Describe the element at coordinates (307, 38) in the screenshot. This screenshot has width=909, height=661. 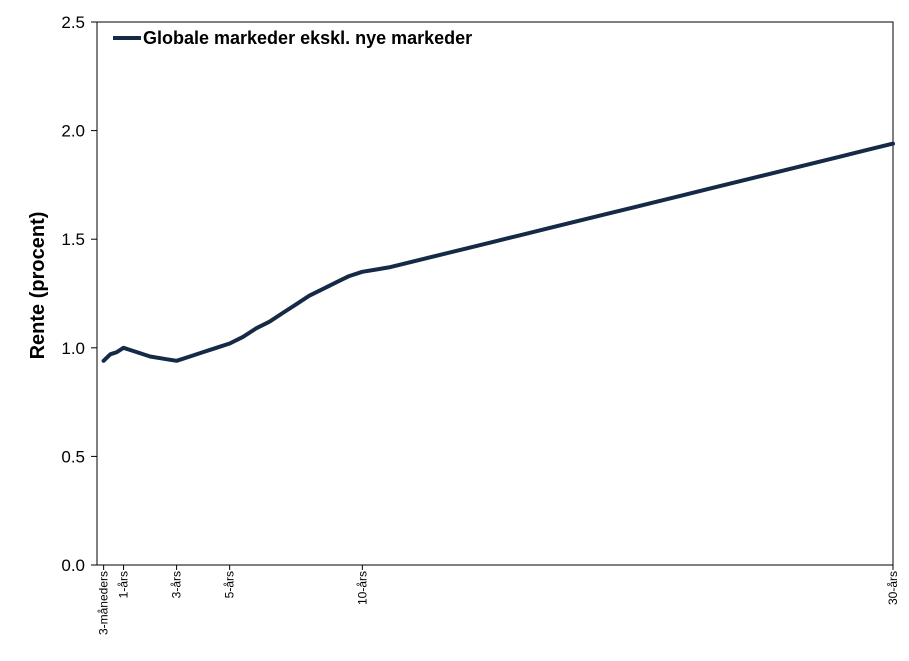
I see `legend-label: Globale markeder ekskl. nye markeder` at that location.